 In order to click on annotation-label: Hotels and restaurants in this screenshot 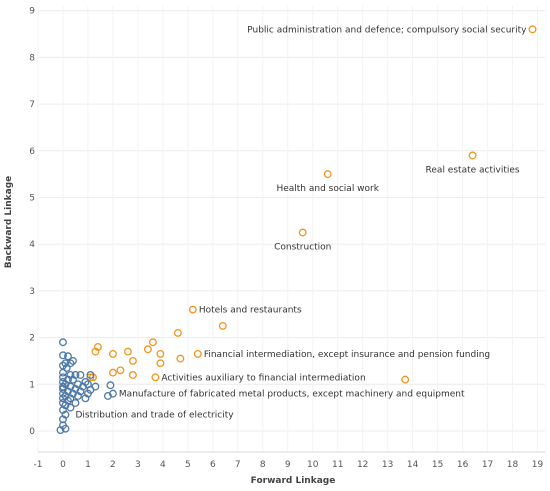, I will do `click(250, 311)`.